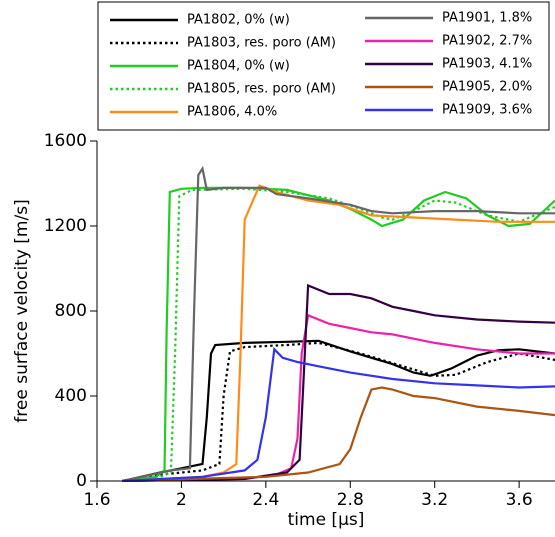 The image size is (555, 537). I want to click on y-tick-label: 400, so click(71, 396).